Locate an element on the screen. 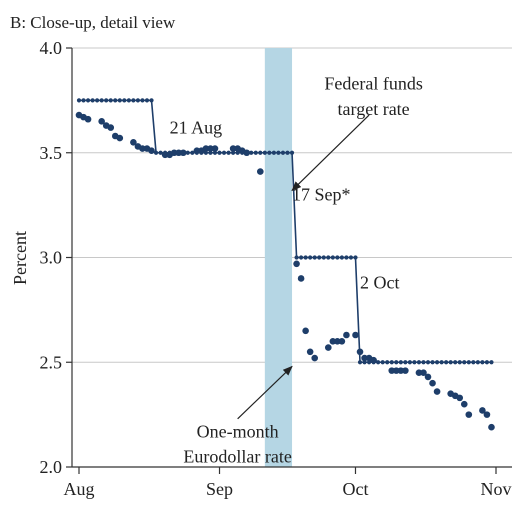 This screenshot has width=532, height=516. y-axis-label: Percent is located at coordinates (20, 258).